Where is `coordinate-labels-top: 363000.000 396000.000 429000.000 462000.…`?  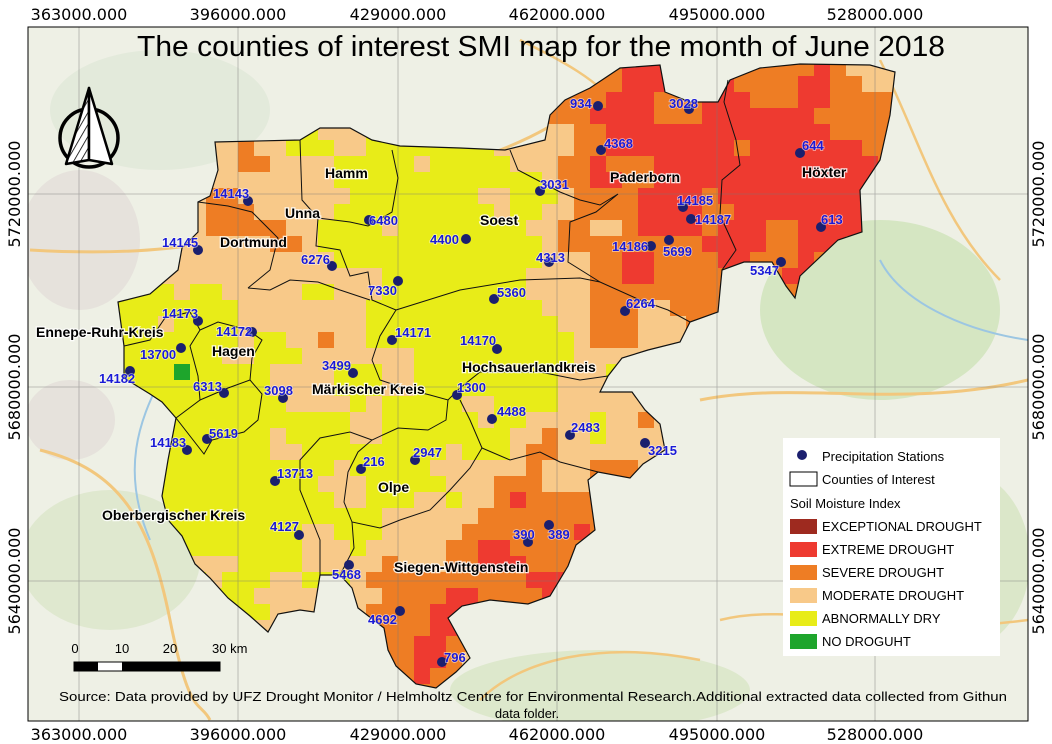
coordinate-labels-top: 363000.000 396000.000 429000.000 462000.… is located at coordinates (477, 14).